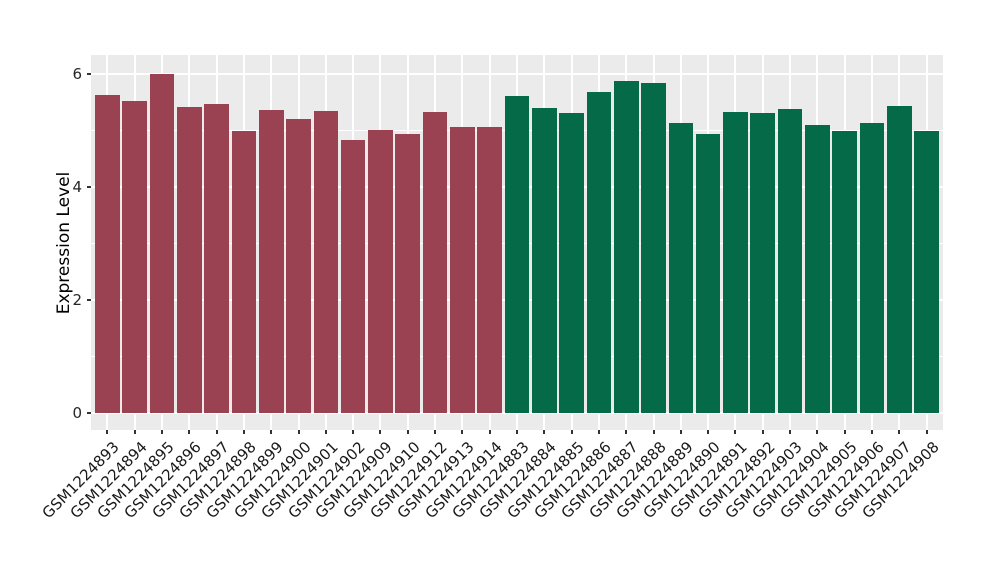 The width and height of the screenshot is (1000, 580). Describe the element at coordinates (899, 259) in the screenshot. I see `bar-GSM1224907` at that location.